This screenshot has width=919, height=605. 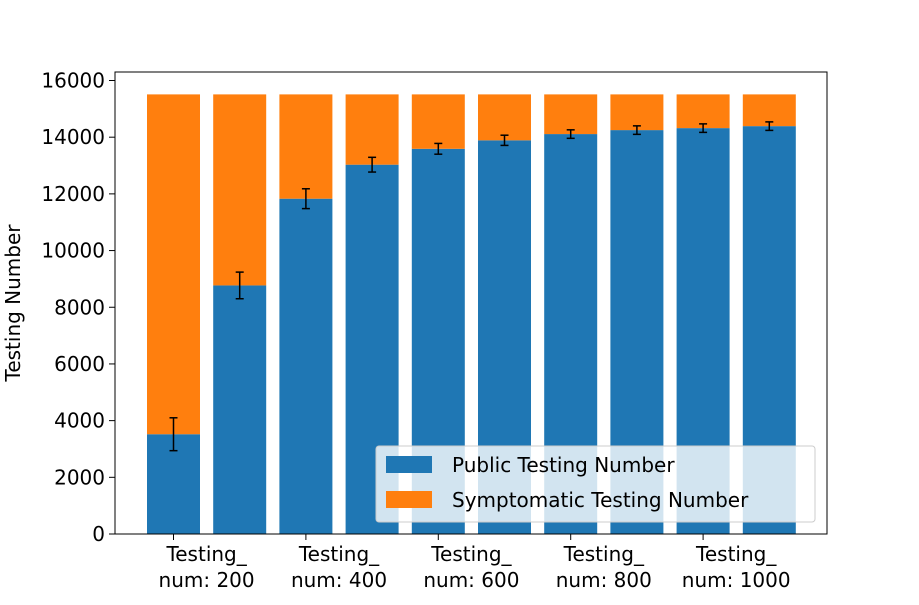 I want to click on x-tick-label-line1-1: Testing_, so click(x=339, y=554).